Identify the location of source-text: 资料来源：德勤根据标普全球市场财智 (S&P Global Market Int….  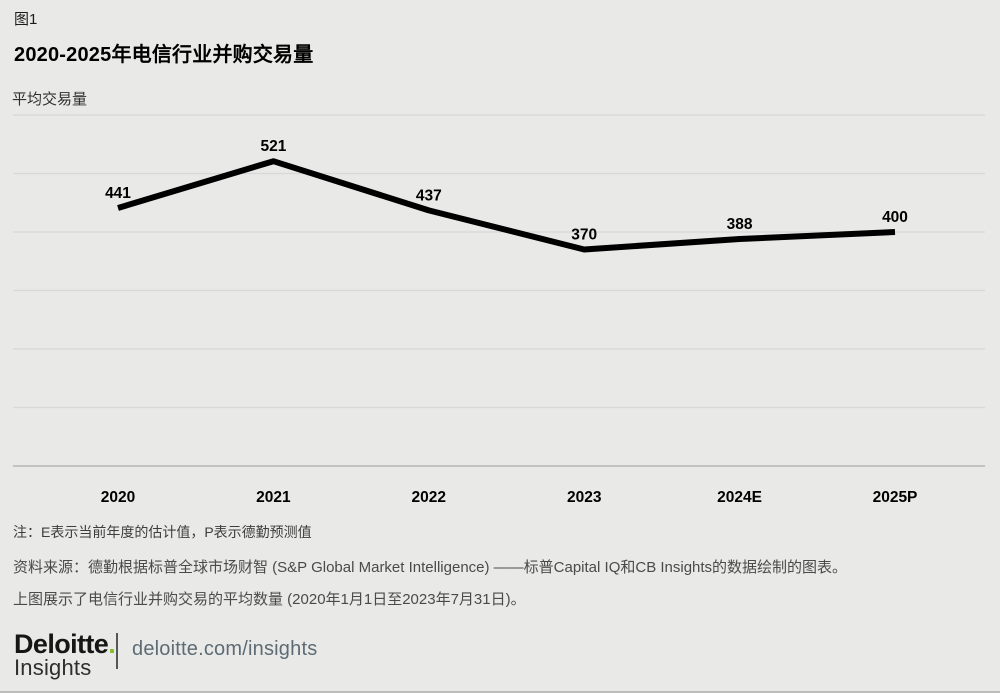
(493, 584).